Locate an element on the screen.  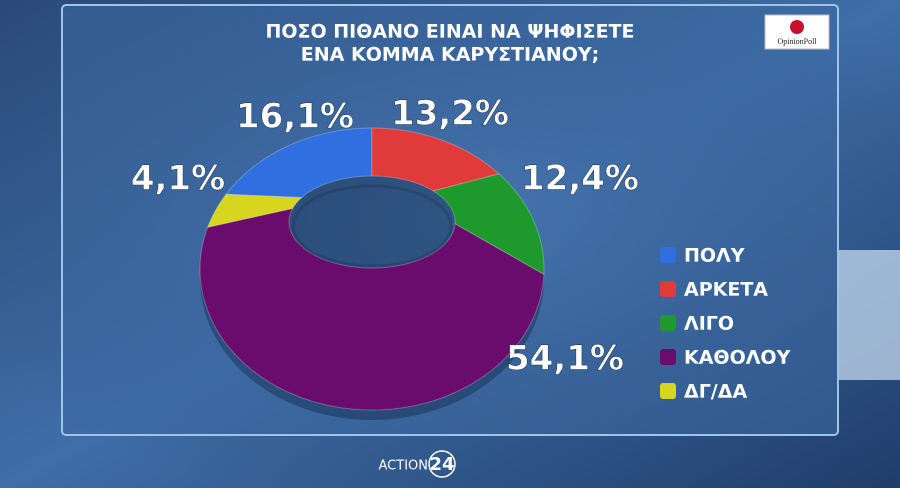
data-label: 54,1% is located at coordinates (565, 359).